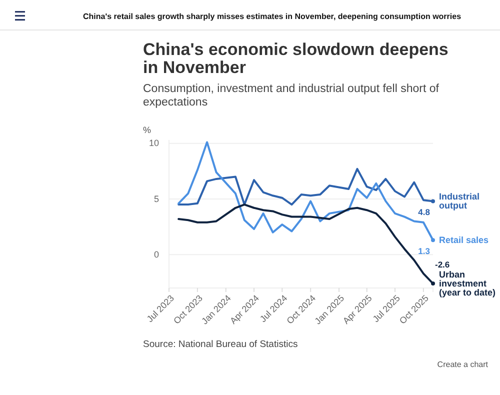 The image size is (500, 395). I want to click on data-label: 4.8, so click(424, 212).